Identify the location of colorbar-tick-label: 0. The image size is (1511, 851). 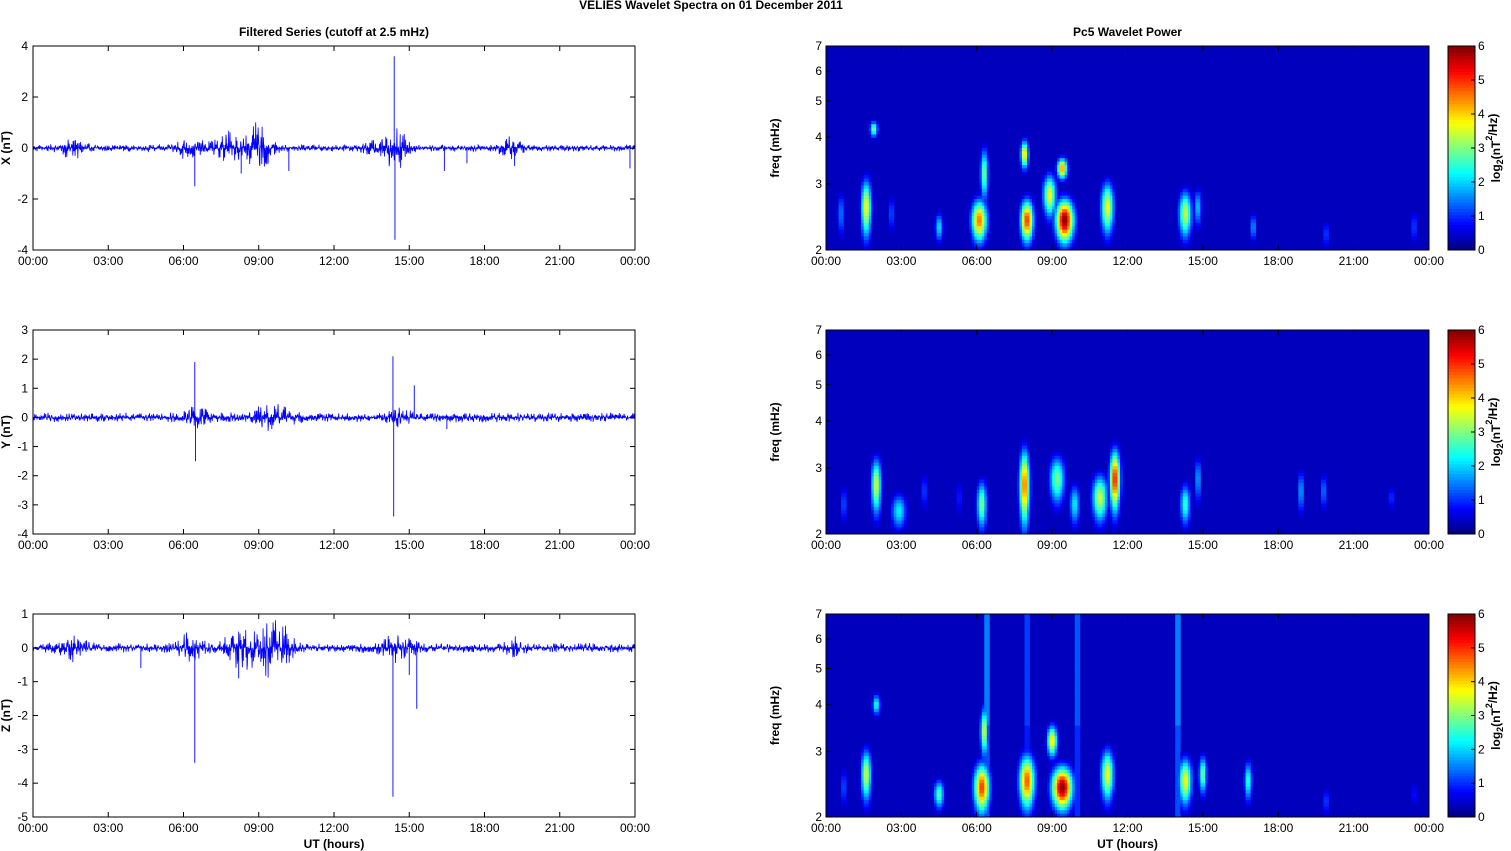
(1481, 250).